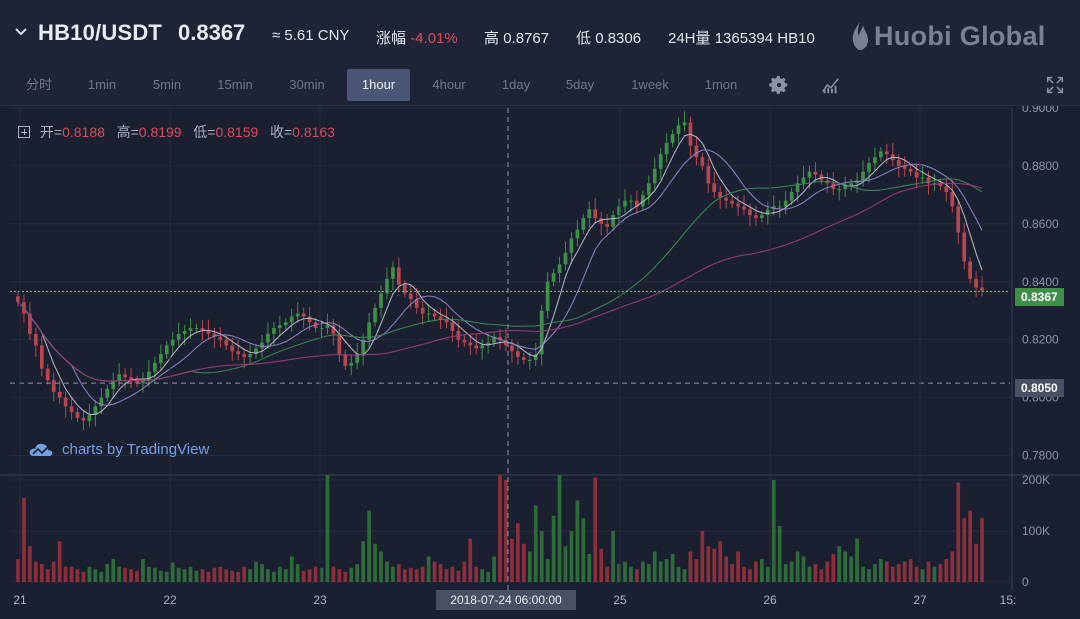 Image resolution: width=1080 pixels, height=619 pixels. I want to click on gear-icon, so click(779, 85).